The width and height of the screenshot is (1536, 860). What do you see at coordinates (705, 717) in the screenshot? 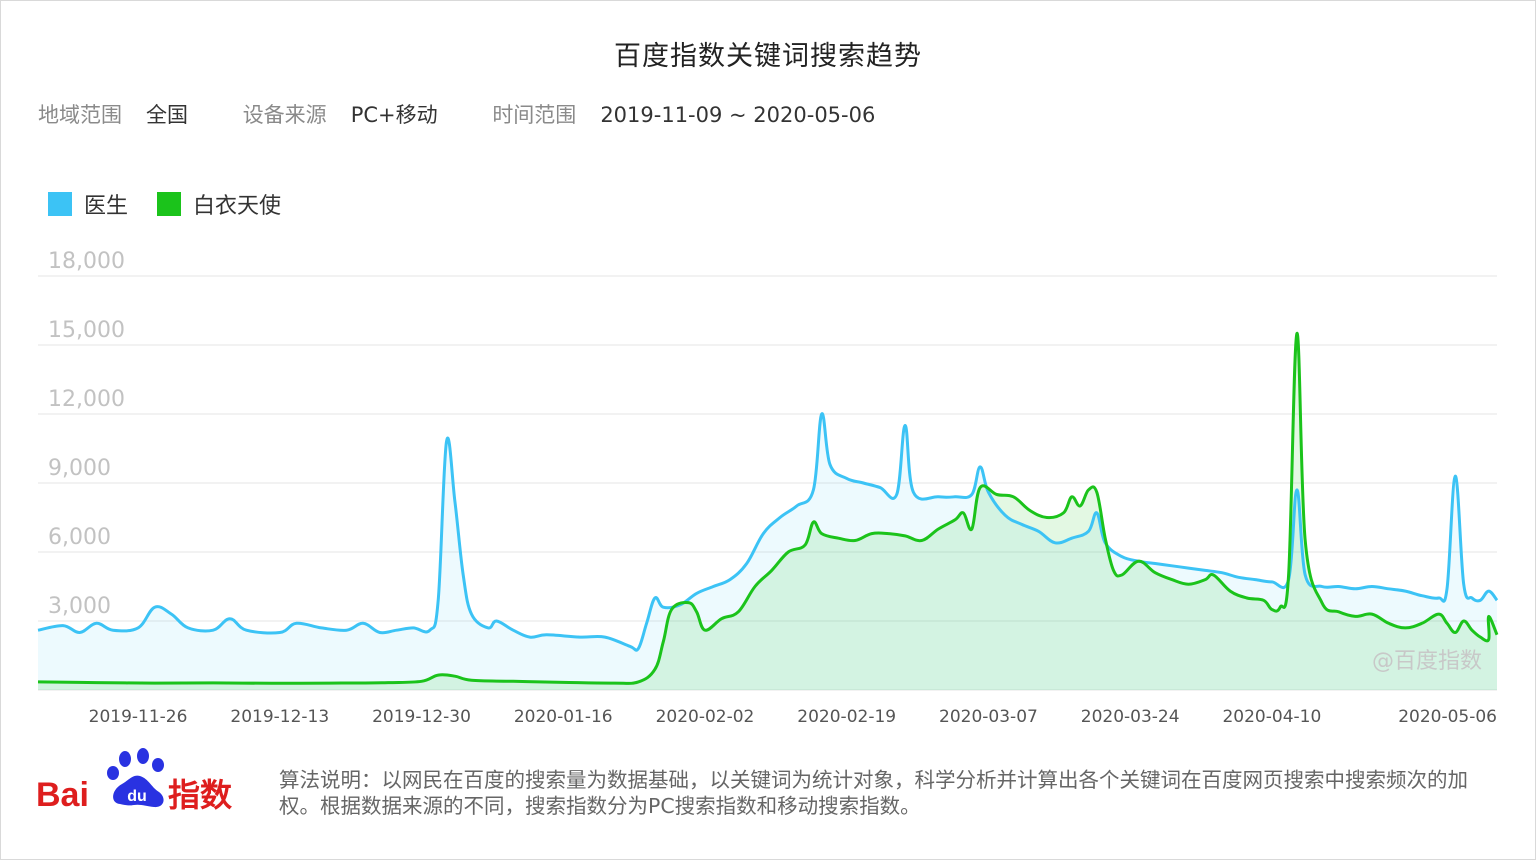
I see `x-tick-label: 2020-02-02` at bounding box center [705, 717].